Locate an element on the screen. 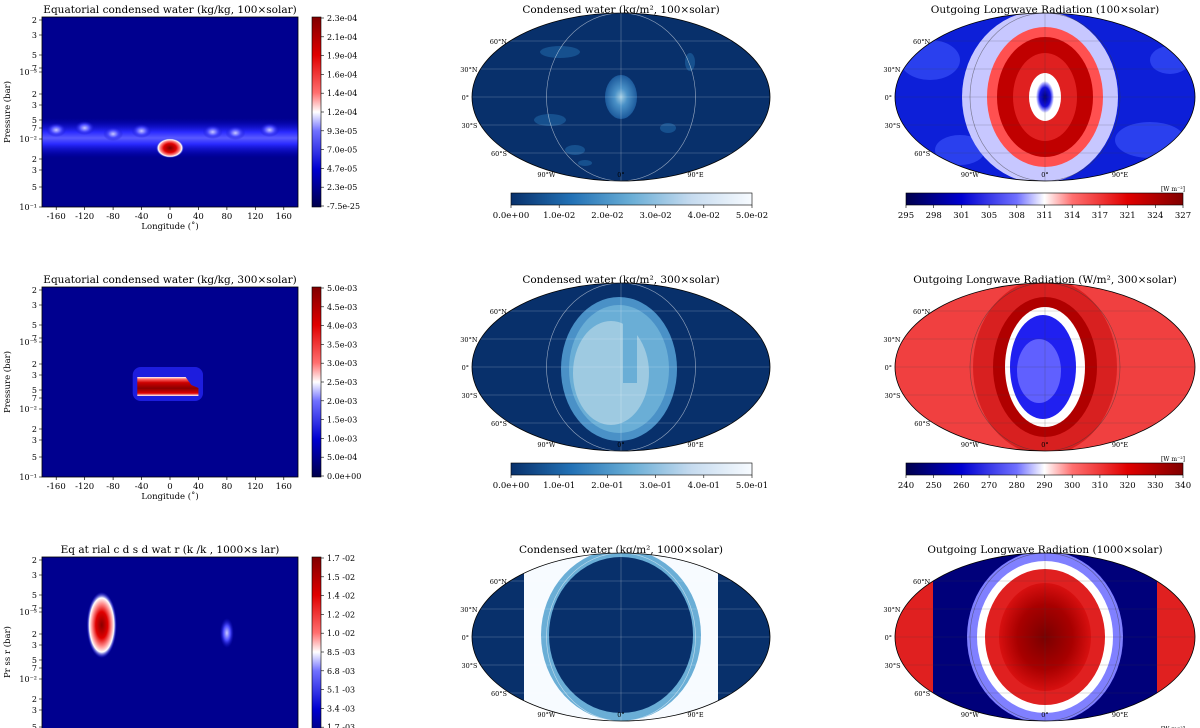 This screenshot has height=728, width=1200. condensate-peak is located at coordinates (101, 625).